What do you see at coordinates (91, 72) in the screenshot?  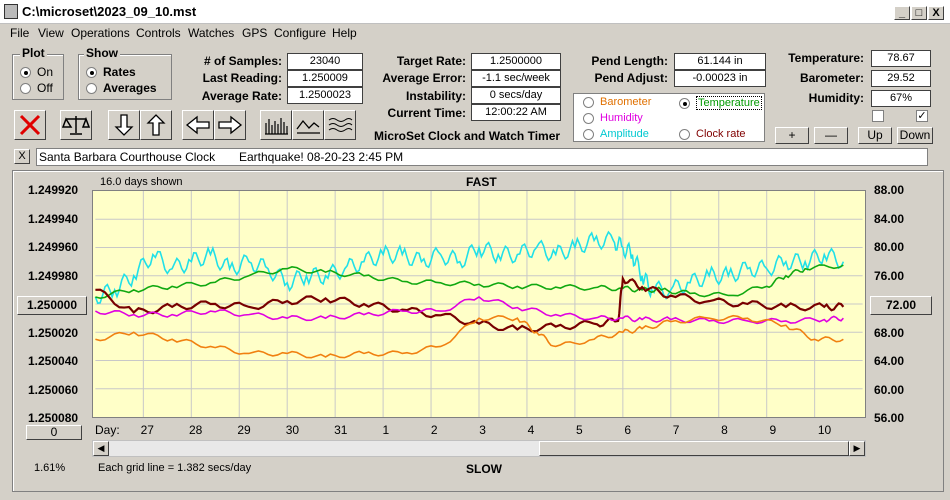 I see `show-rates-radio` at bounding box center [91, 72].